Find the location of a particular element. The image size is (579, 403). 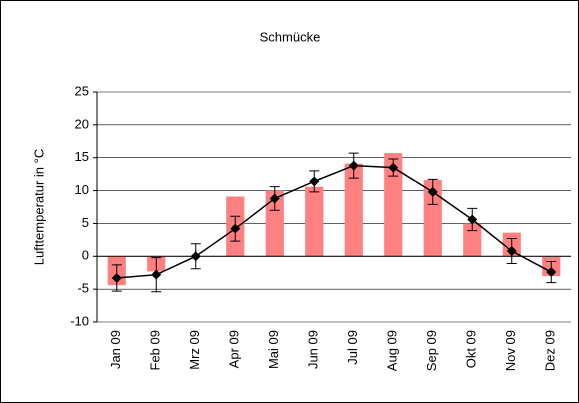

x-tick-label: Jan 09 is located at coordinates (115, 349).